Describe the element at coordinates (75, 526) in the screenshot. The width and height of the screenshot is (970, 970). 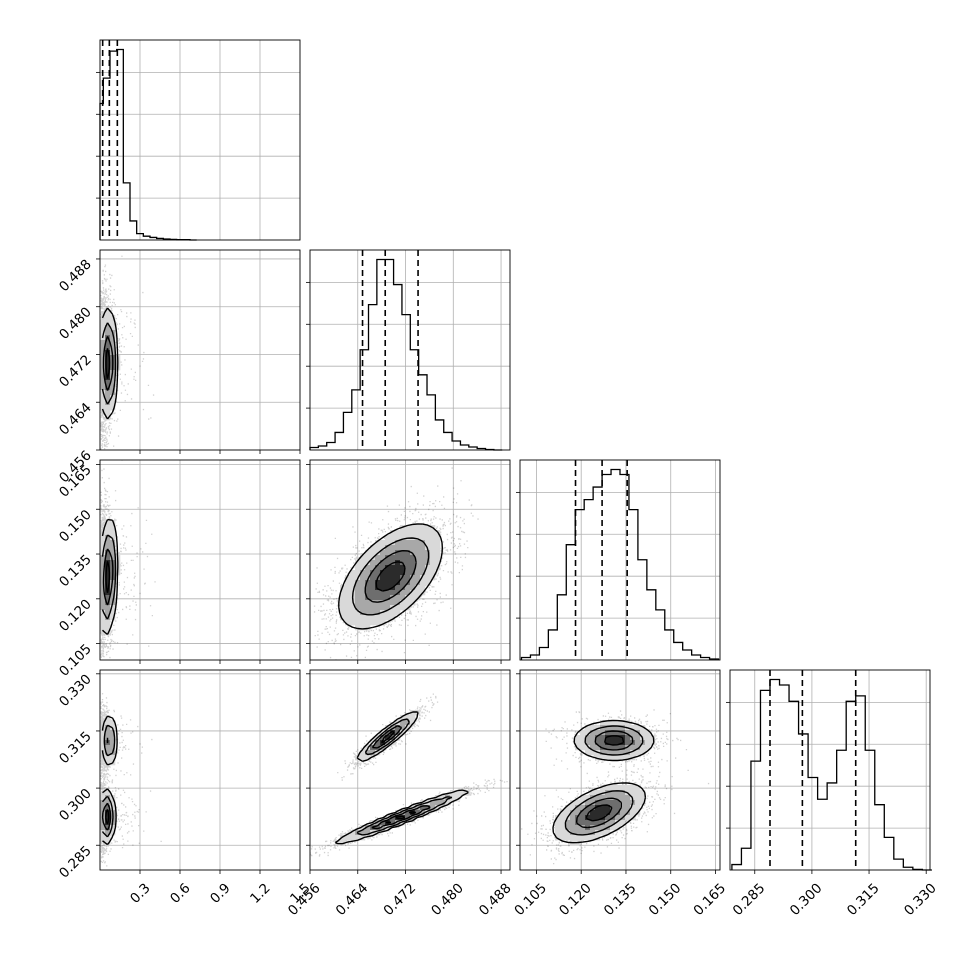
I see `y-tick-label: 0.150` at that location.